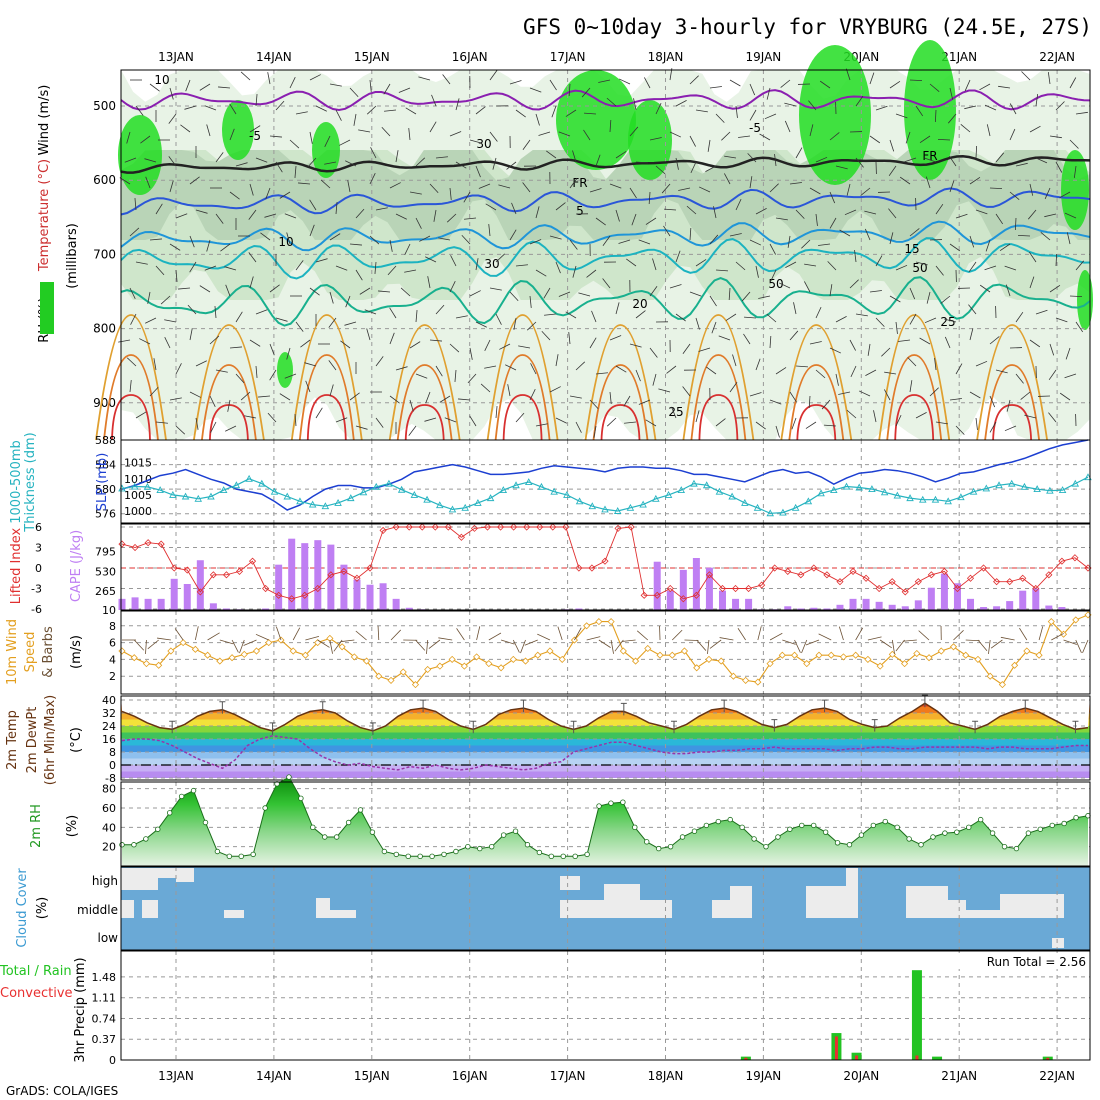 Image resolution: width=1100 pixels, height=1100 pixels. I want to click on li-tick-label: 3, so click(38, 548).